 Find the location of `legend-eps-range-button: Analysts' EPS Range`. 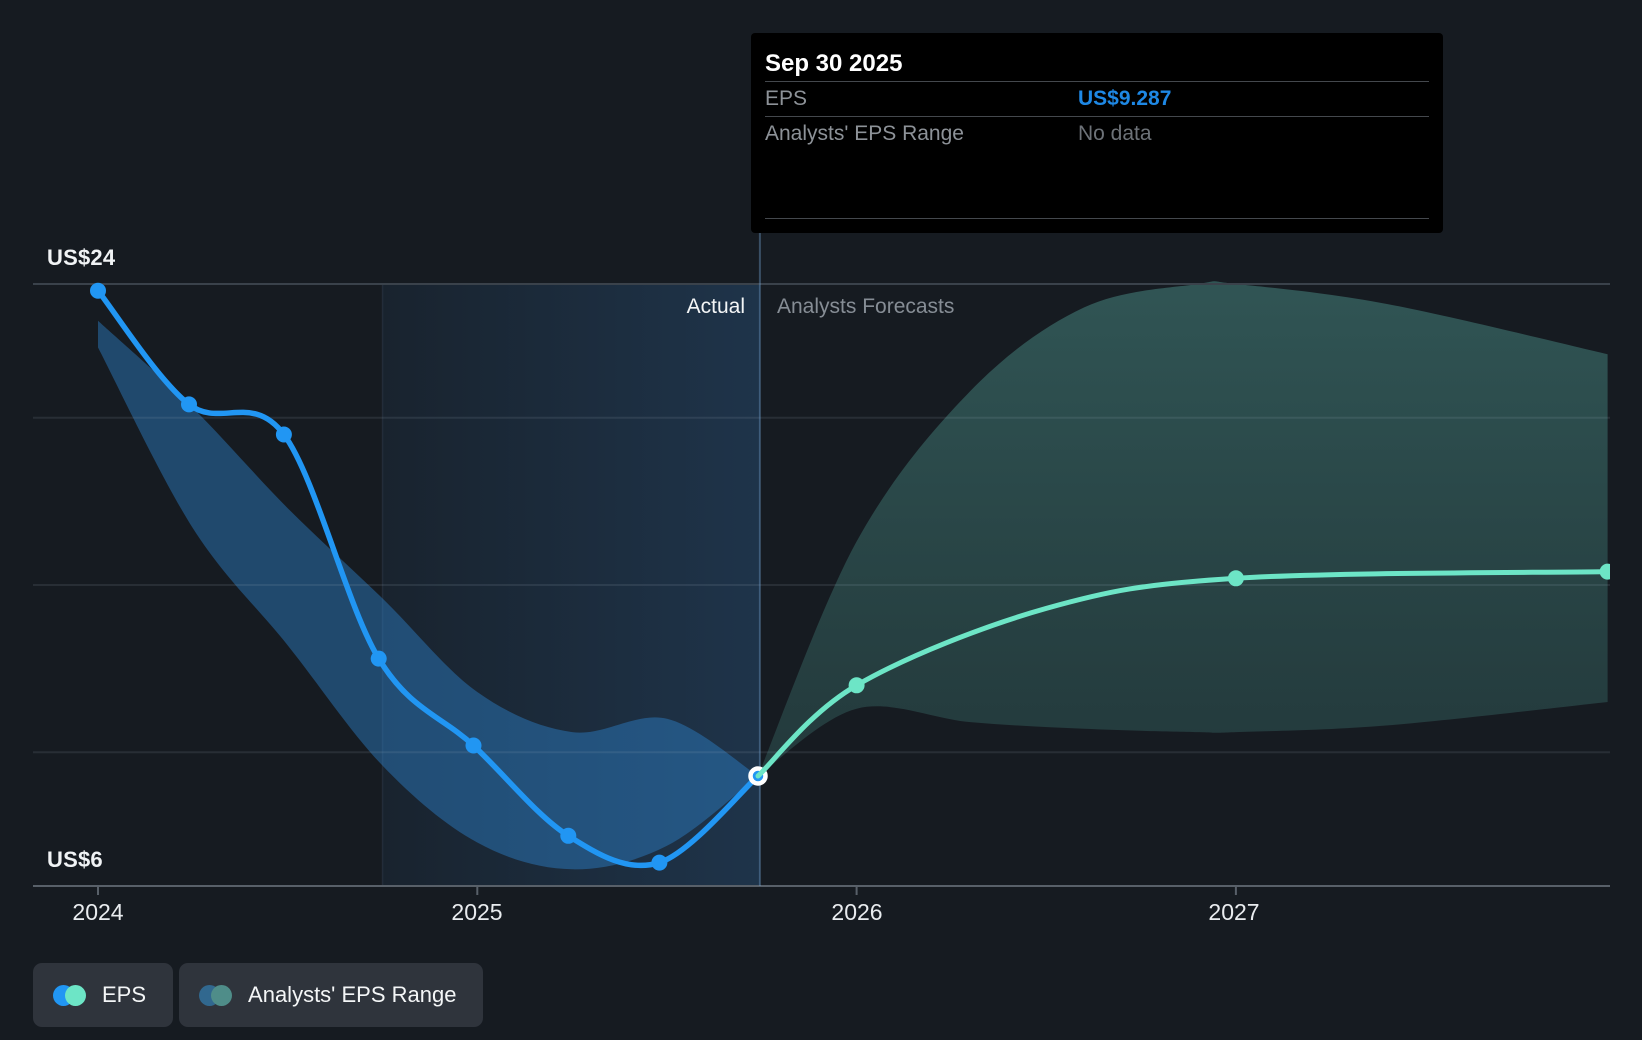

legend-eps-range-button: Analysts' EPS Range is located at coordinates (331, 995).